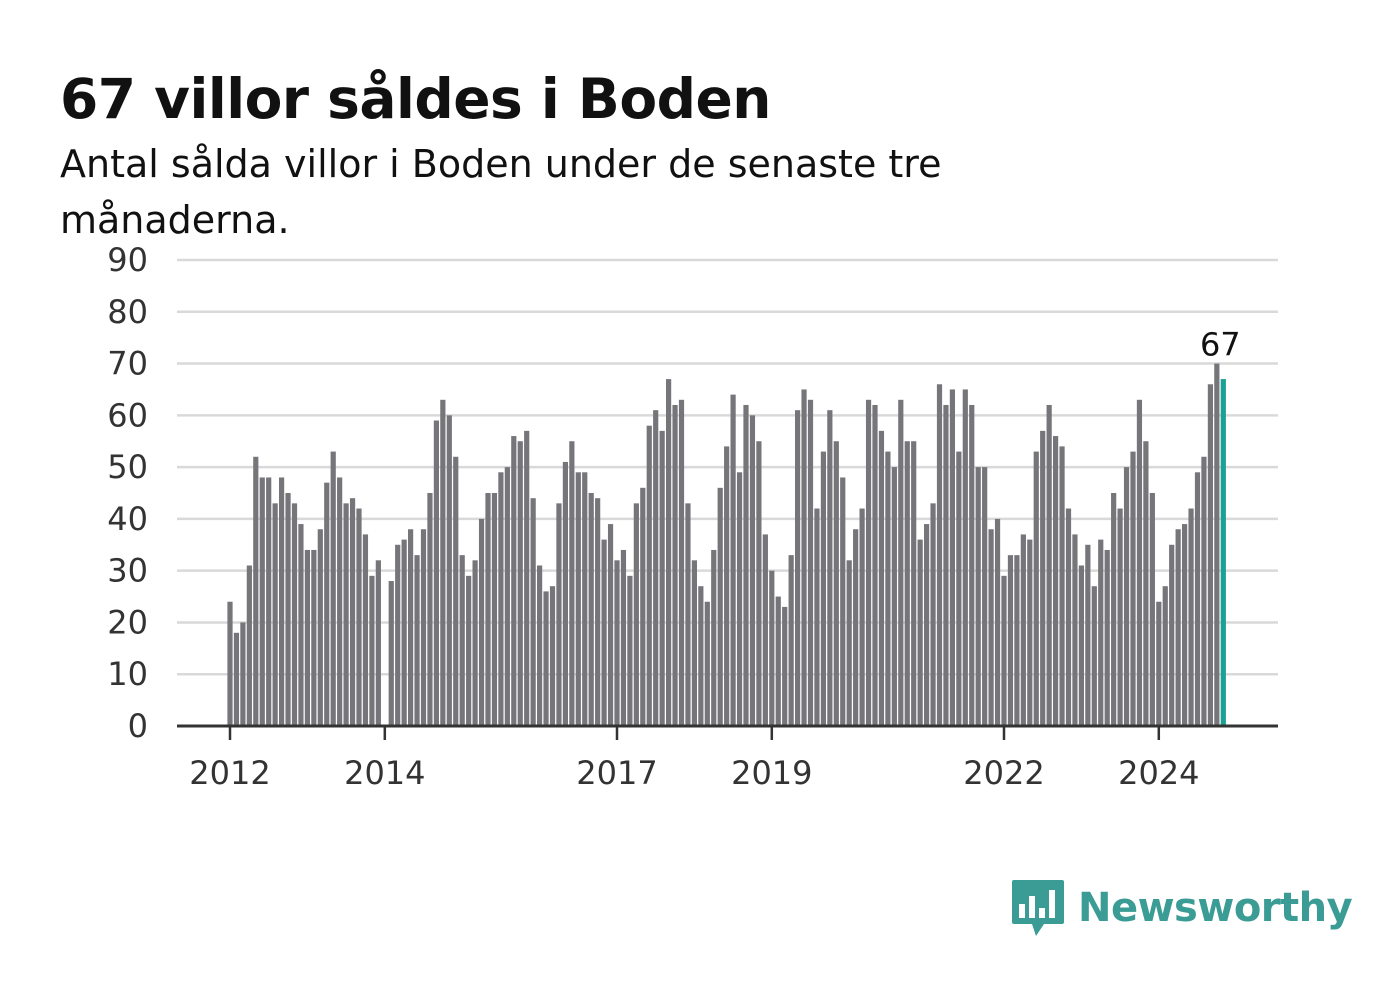  I want to click on x-tick-label: 2019, so click(771, 773).